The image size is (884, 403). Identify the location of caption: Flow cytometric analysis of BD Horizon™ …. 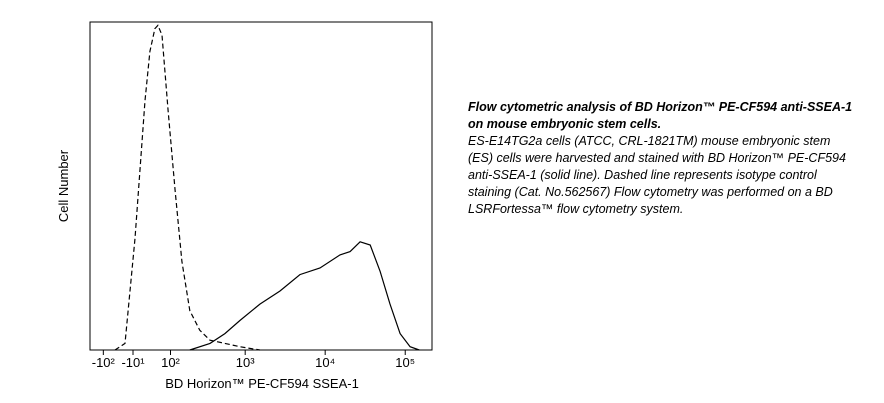
(660, 158).